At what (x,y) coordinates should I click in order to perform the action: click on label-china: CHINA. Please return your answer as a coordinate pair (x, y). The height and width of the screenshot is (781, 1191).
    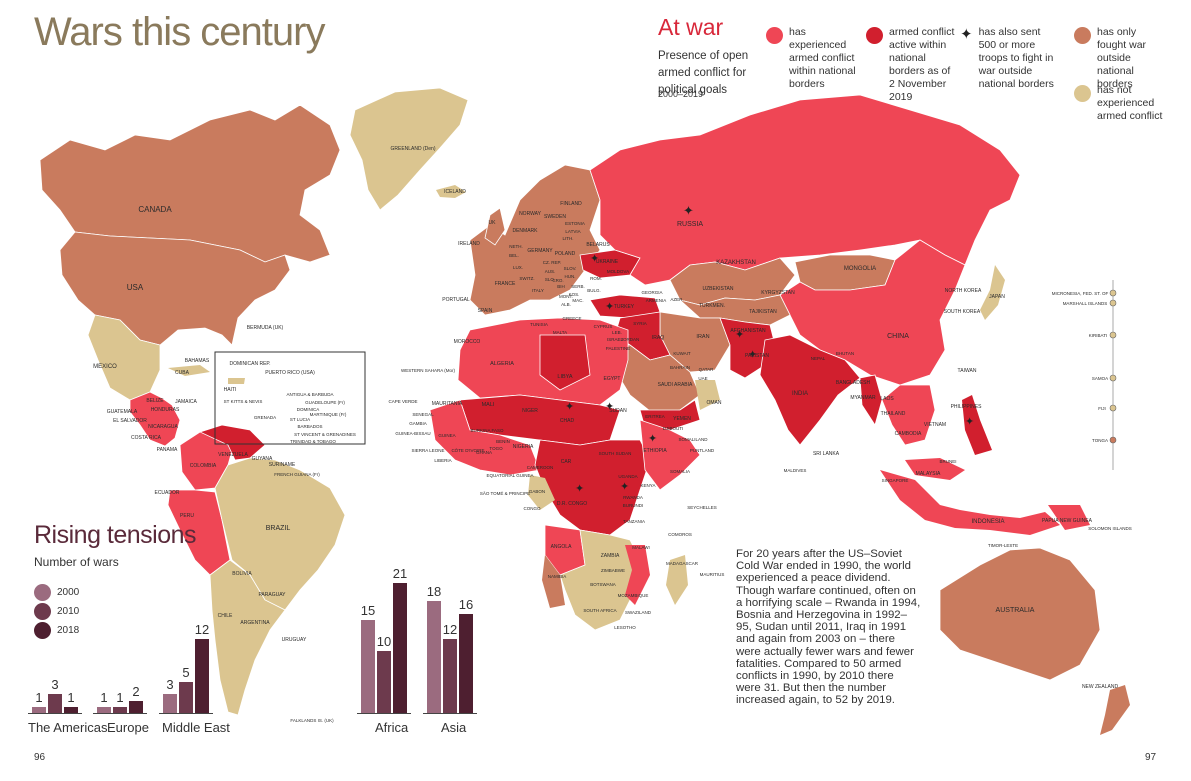
    Looking at the image, I should click on (898, 336).